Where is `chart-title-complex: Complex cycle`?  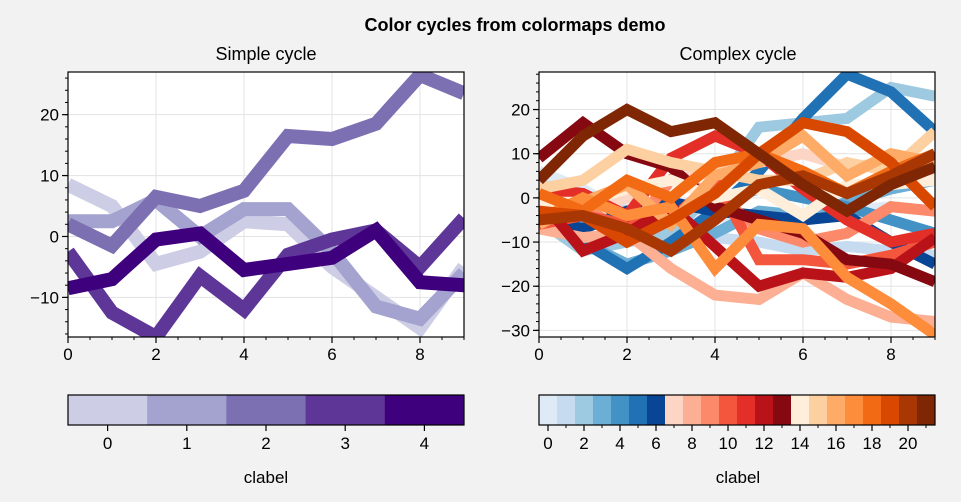 chart-title-complex: Complex cycle is located at coordinates (737, 54).